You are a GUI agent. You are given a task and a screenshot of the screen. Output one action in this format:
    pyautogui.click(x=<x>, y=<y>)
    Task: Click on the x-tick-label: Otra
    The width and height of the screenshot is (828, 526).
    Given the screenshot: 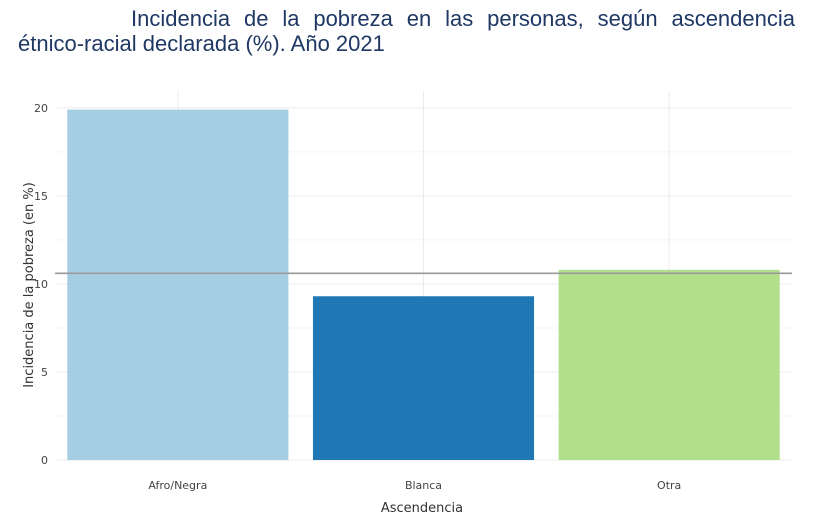 What is the action you would take?
    pyautogui.click(x=669, y=485)
    